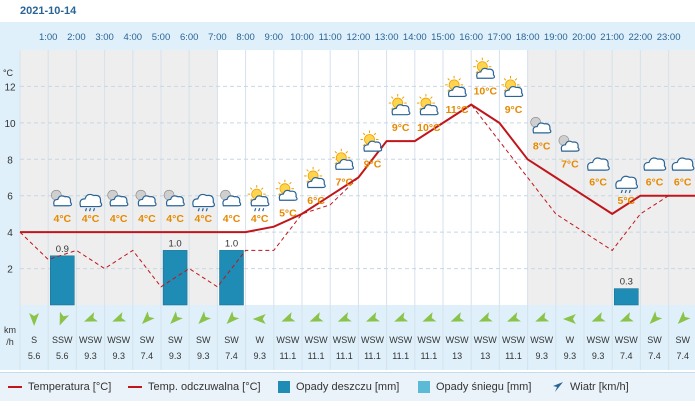  I want to click on y-axis-band, so click(10, 196).